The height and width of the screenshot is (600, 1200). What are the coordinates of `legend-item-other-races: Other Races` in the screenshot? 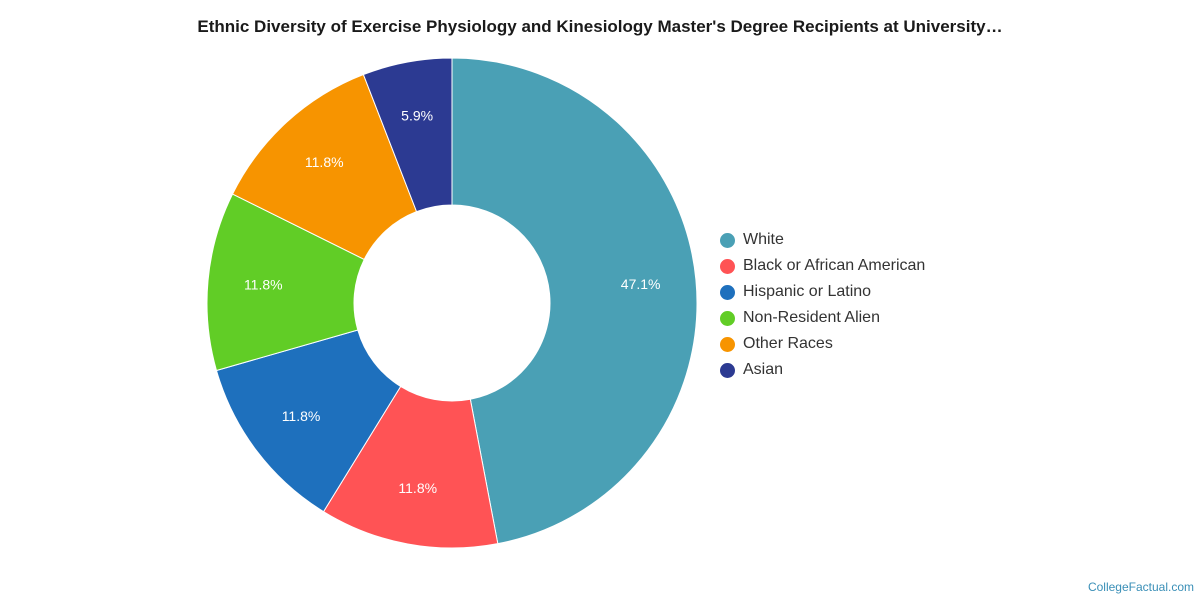 It's located at (822, 344).